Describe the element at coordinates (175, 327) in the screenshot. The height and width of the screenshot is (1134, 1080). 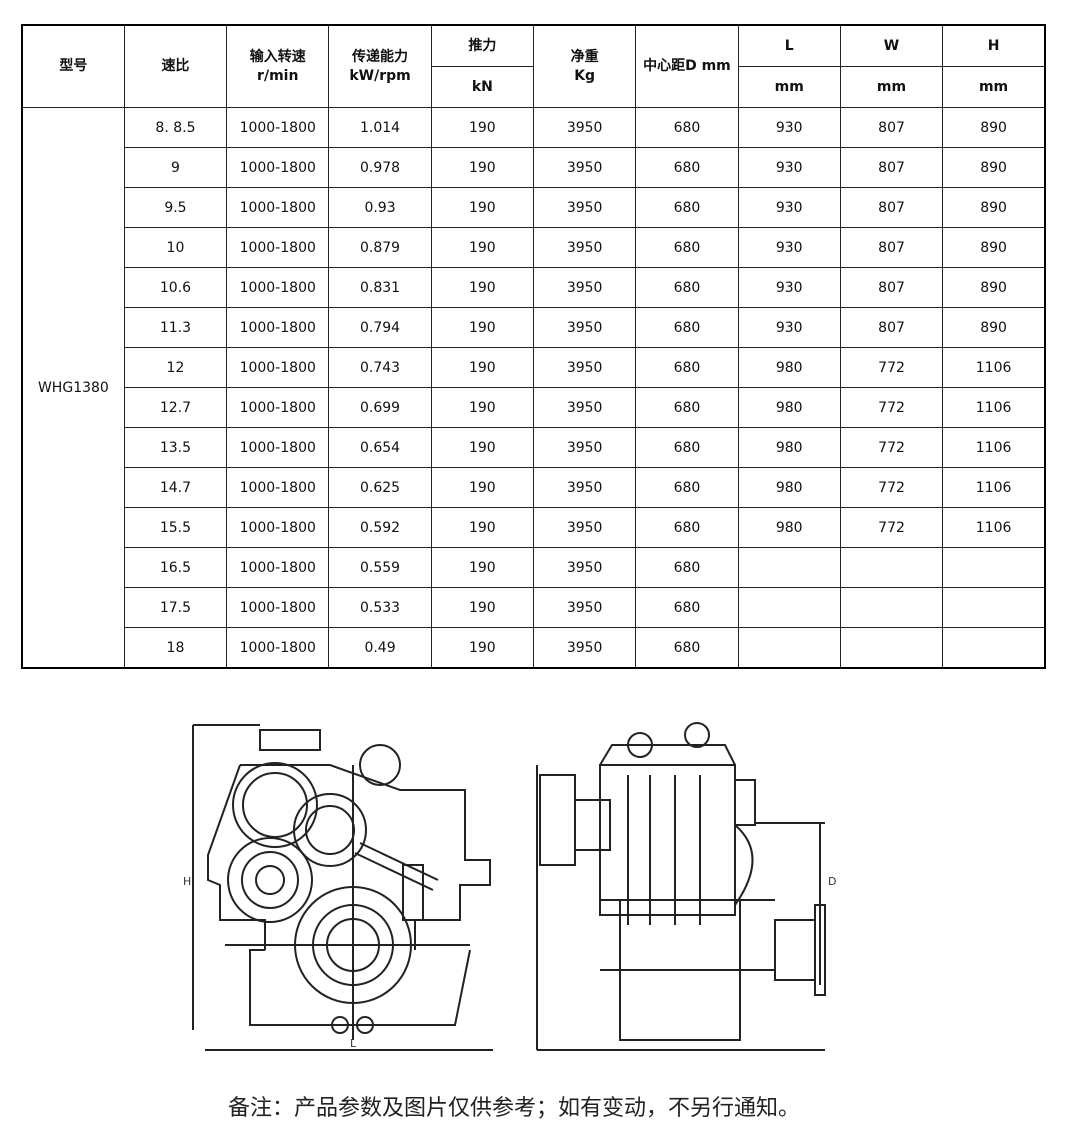
I see `table-cell: 11.3` at that location.